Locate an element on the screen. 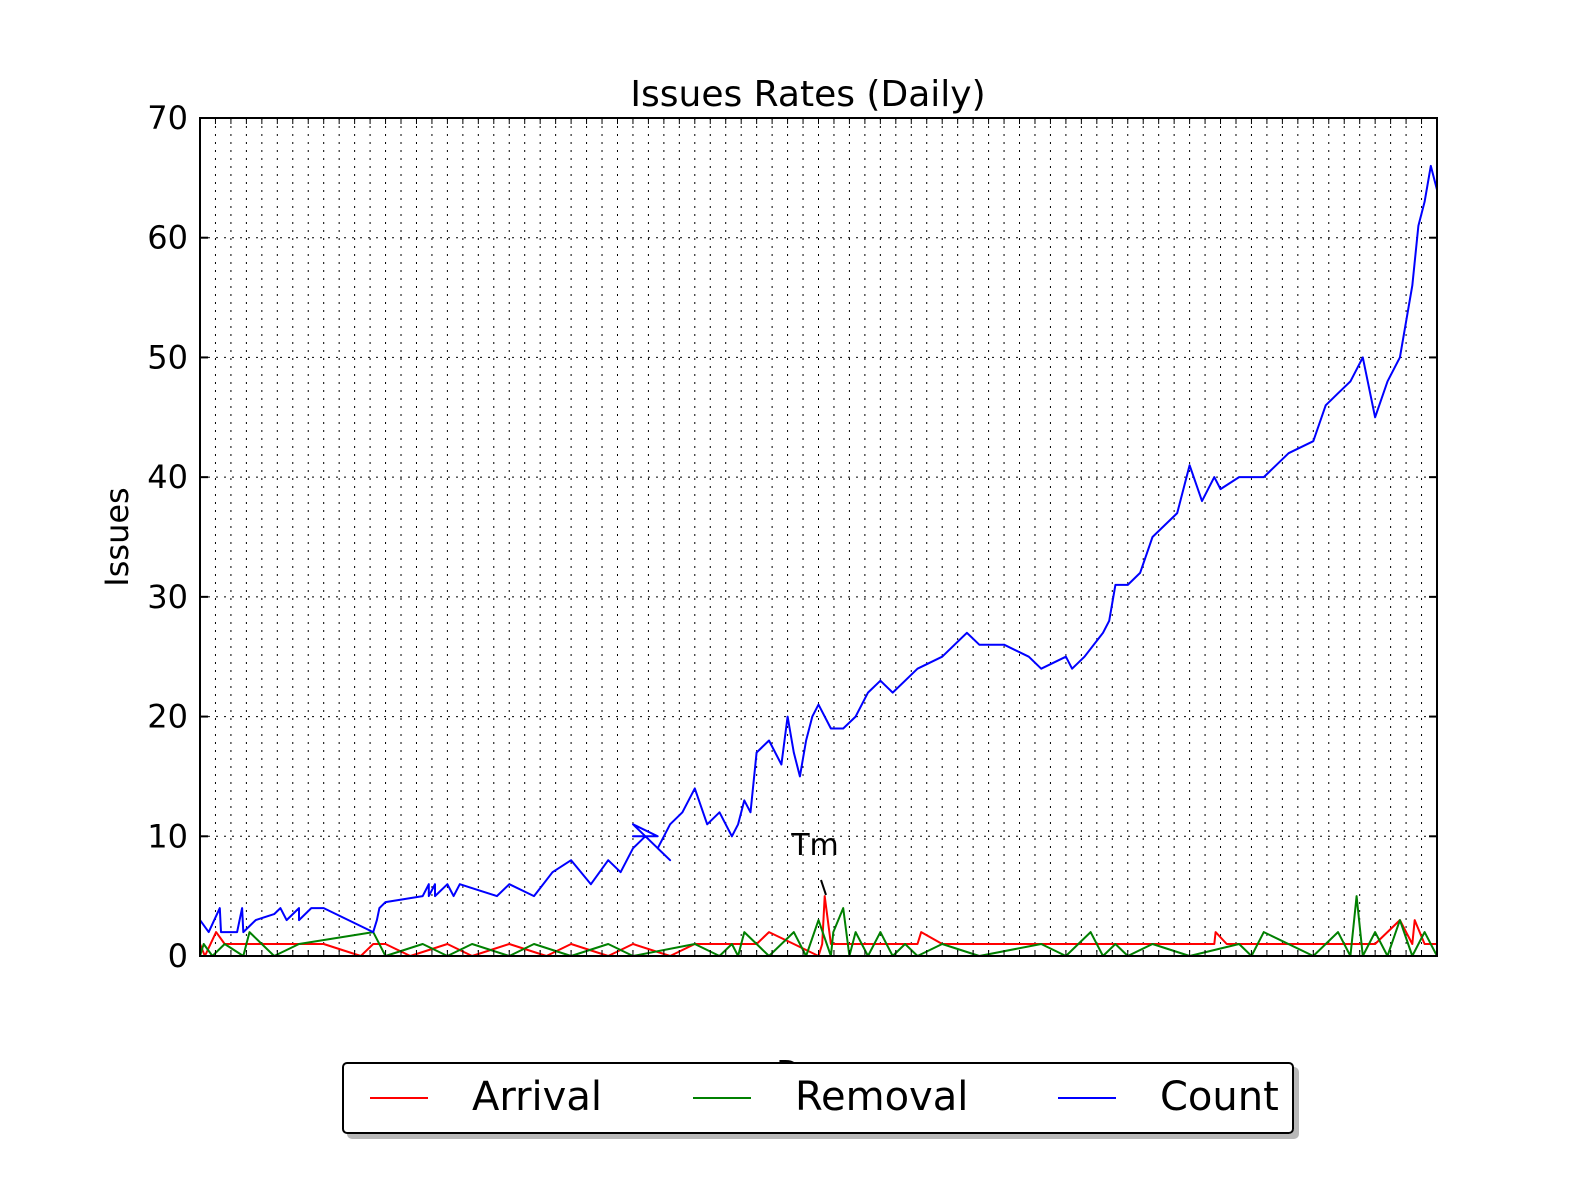 The height and width of the screenshot is (1194, 1592). annotation: Tm is located at coordinates (814, 862).